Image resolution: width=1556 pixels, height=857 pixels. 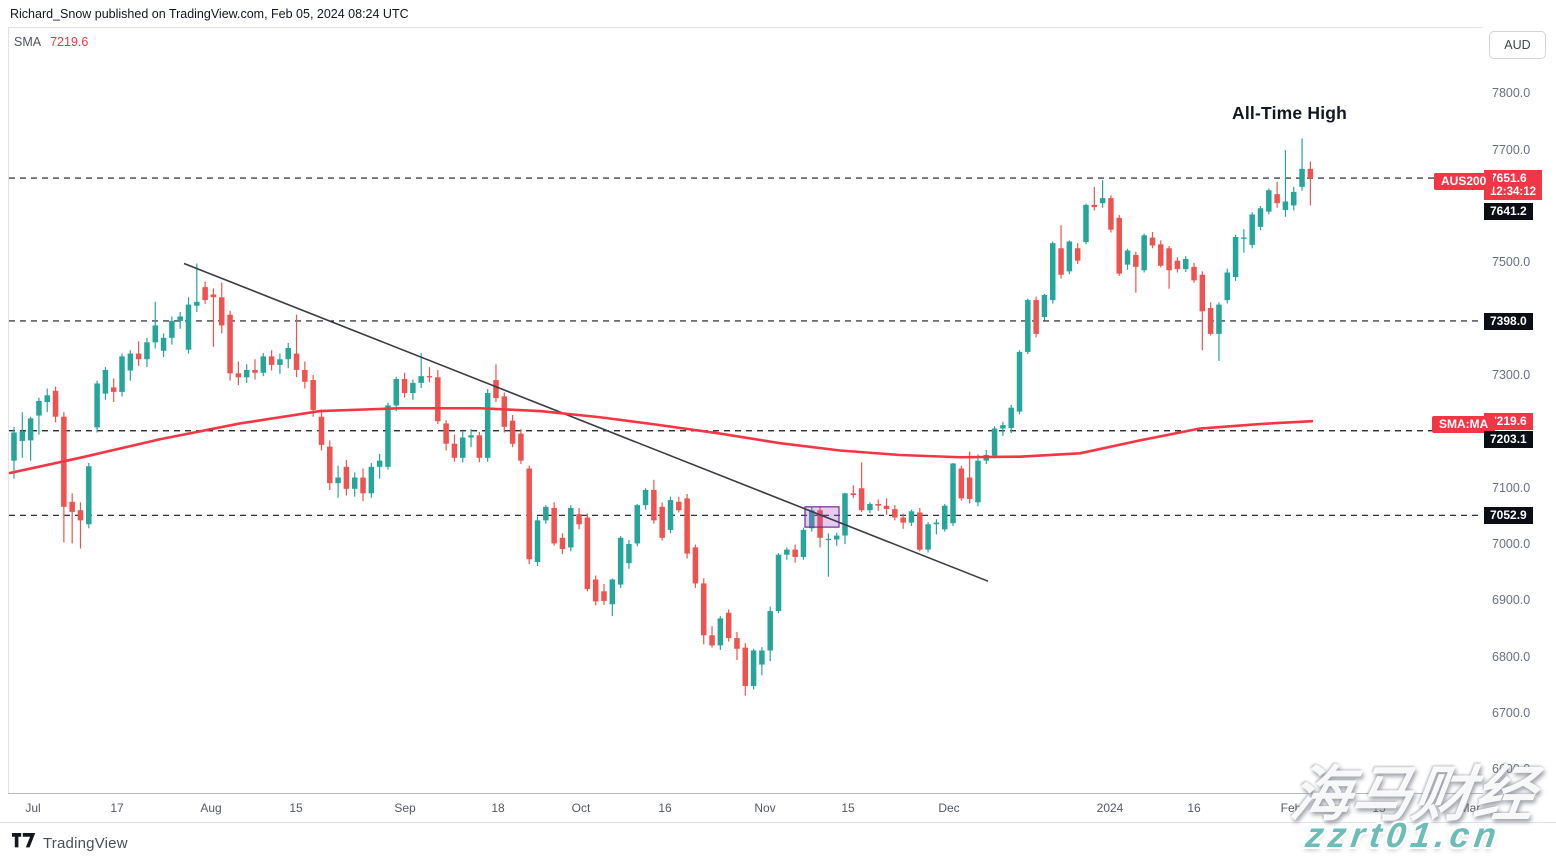 What do you see at coordinates (1511, 769) in the screenshot?
I see `price-tick: 6600.0` at bounding box center [1511, 769].